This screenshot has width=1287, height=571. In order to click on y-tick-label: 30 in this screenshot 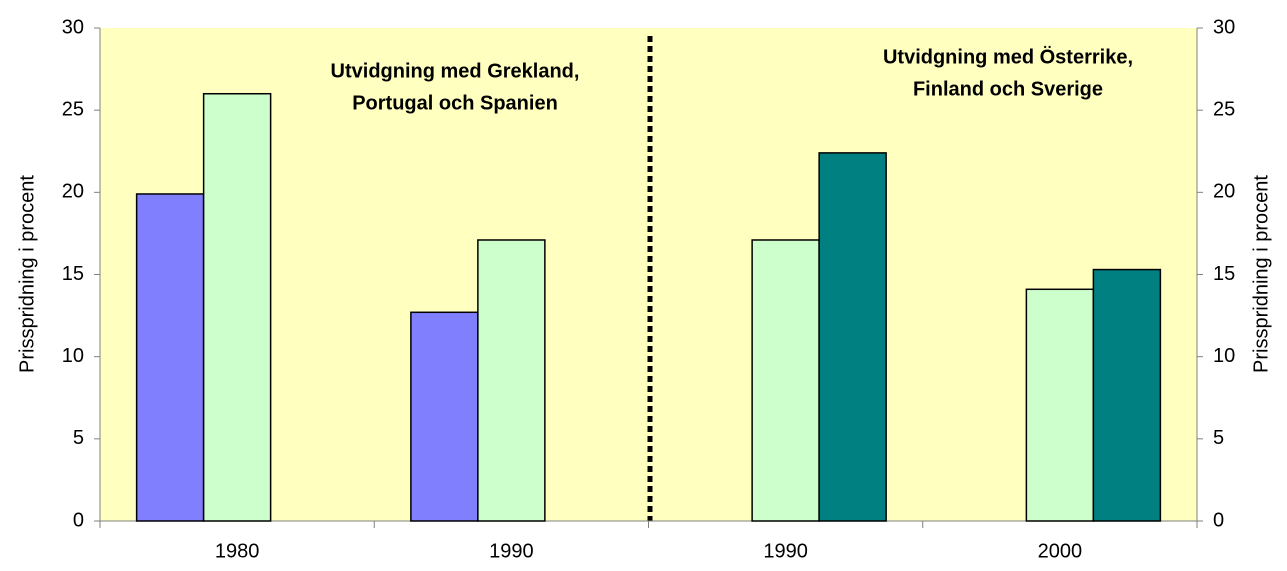, I will do `click(73, 27)`.